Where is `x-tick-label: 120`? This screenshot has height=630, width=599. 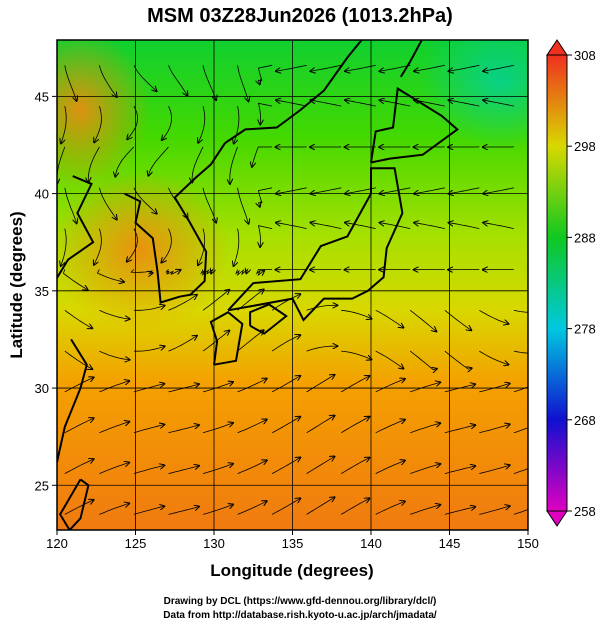
x-tick-label: 120 is located at coordinates (57, 543).